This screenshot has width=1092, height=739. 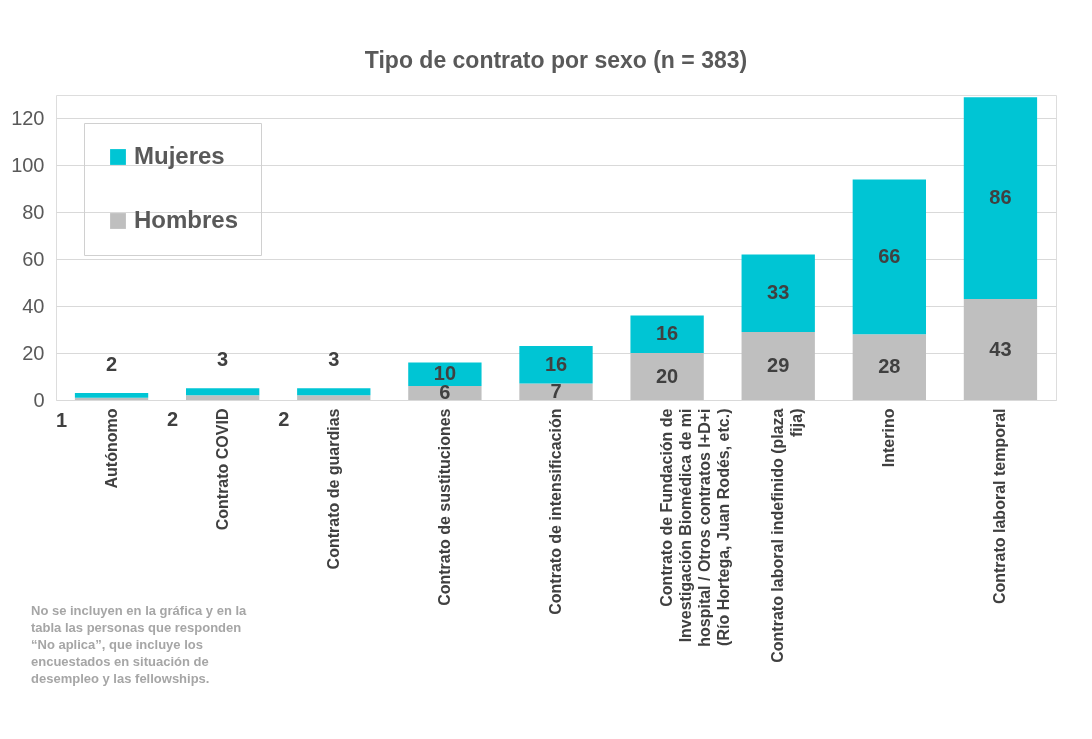 I want to click on y-tick-label: 120, so click(x=28, y=117).